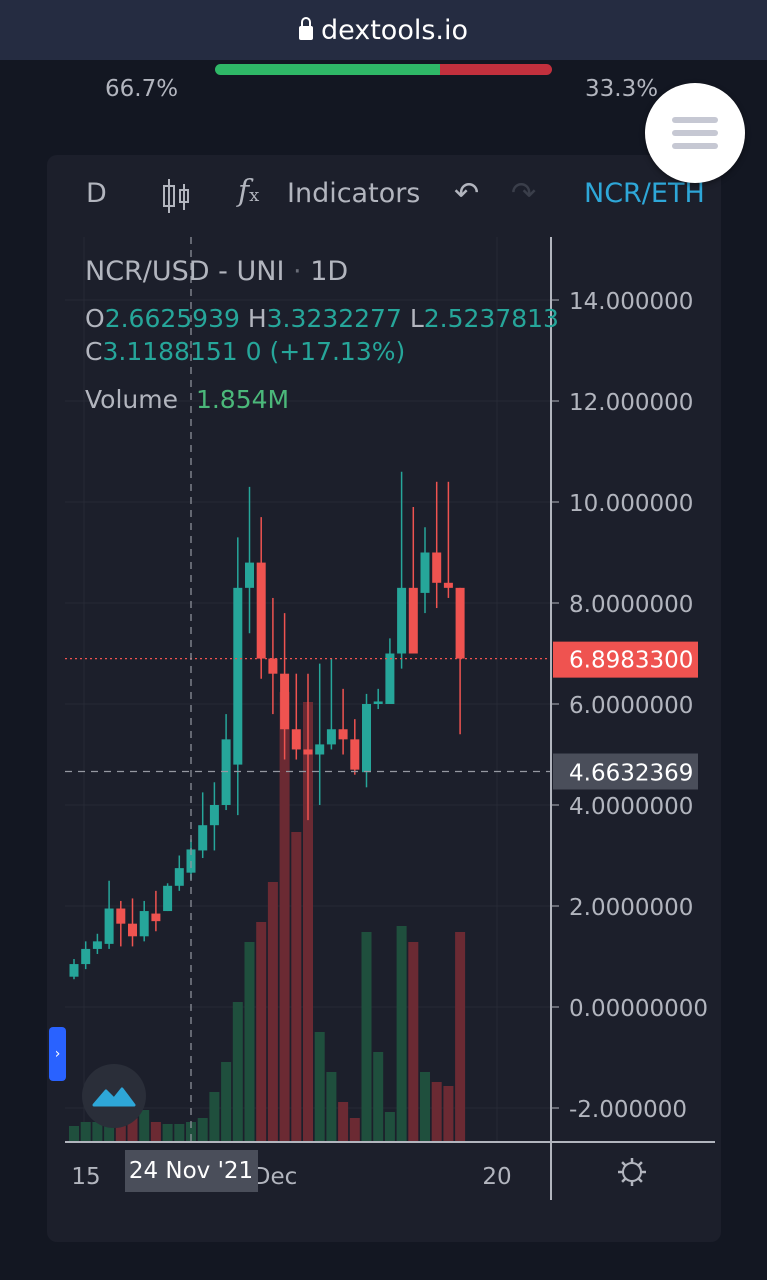 Image resolution: width=767 pixels, height=1280 pixels. What do you see at coordinates (327, 69) in the screenshot?
I see `buy-ratio-fill` at bounding box center [327, 69].